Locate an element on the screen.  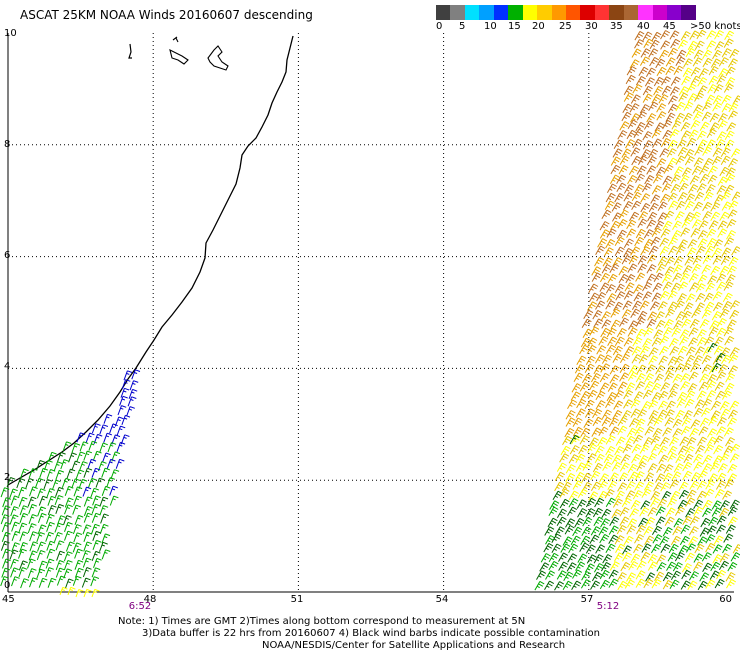
x-tick-label: 57 is located at coordinates (587, 599).